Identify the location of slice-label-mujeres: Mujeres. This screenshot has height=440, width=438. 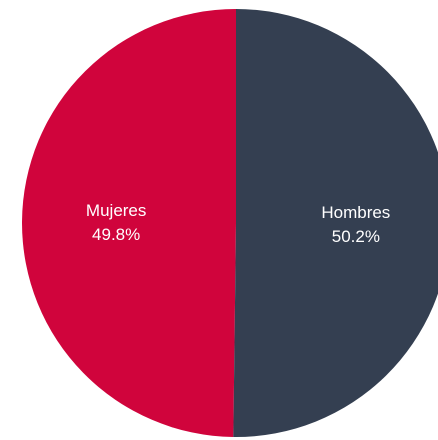
(116, 210).